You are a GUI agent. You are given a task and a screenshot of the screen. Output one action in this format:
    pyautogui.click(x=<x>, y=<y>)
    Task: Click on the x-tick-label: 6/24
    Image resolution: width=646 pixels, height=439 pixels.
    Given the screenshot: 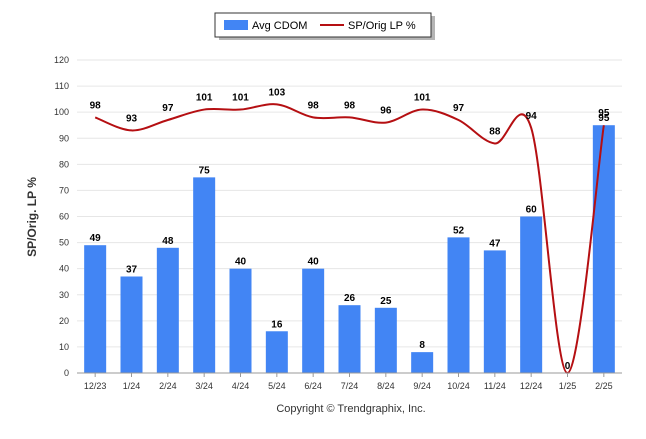 What is the action you would take?
    pyautogui.click(x=313, y=386)
    